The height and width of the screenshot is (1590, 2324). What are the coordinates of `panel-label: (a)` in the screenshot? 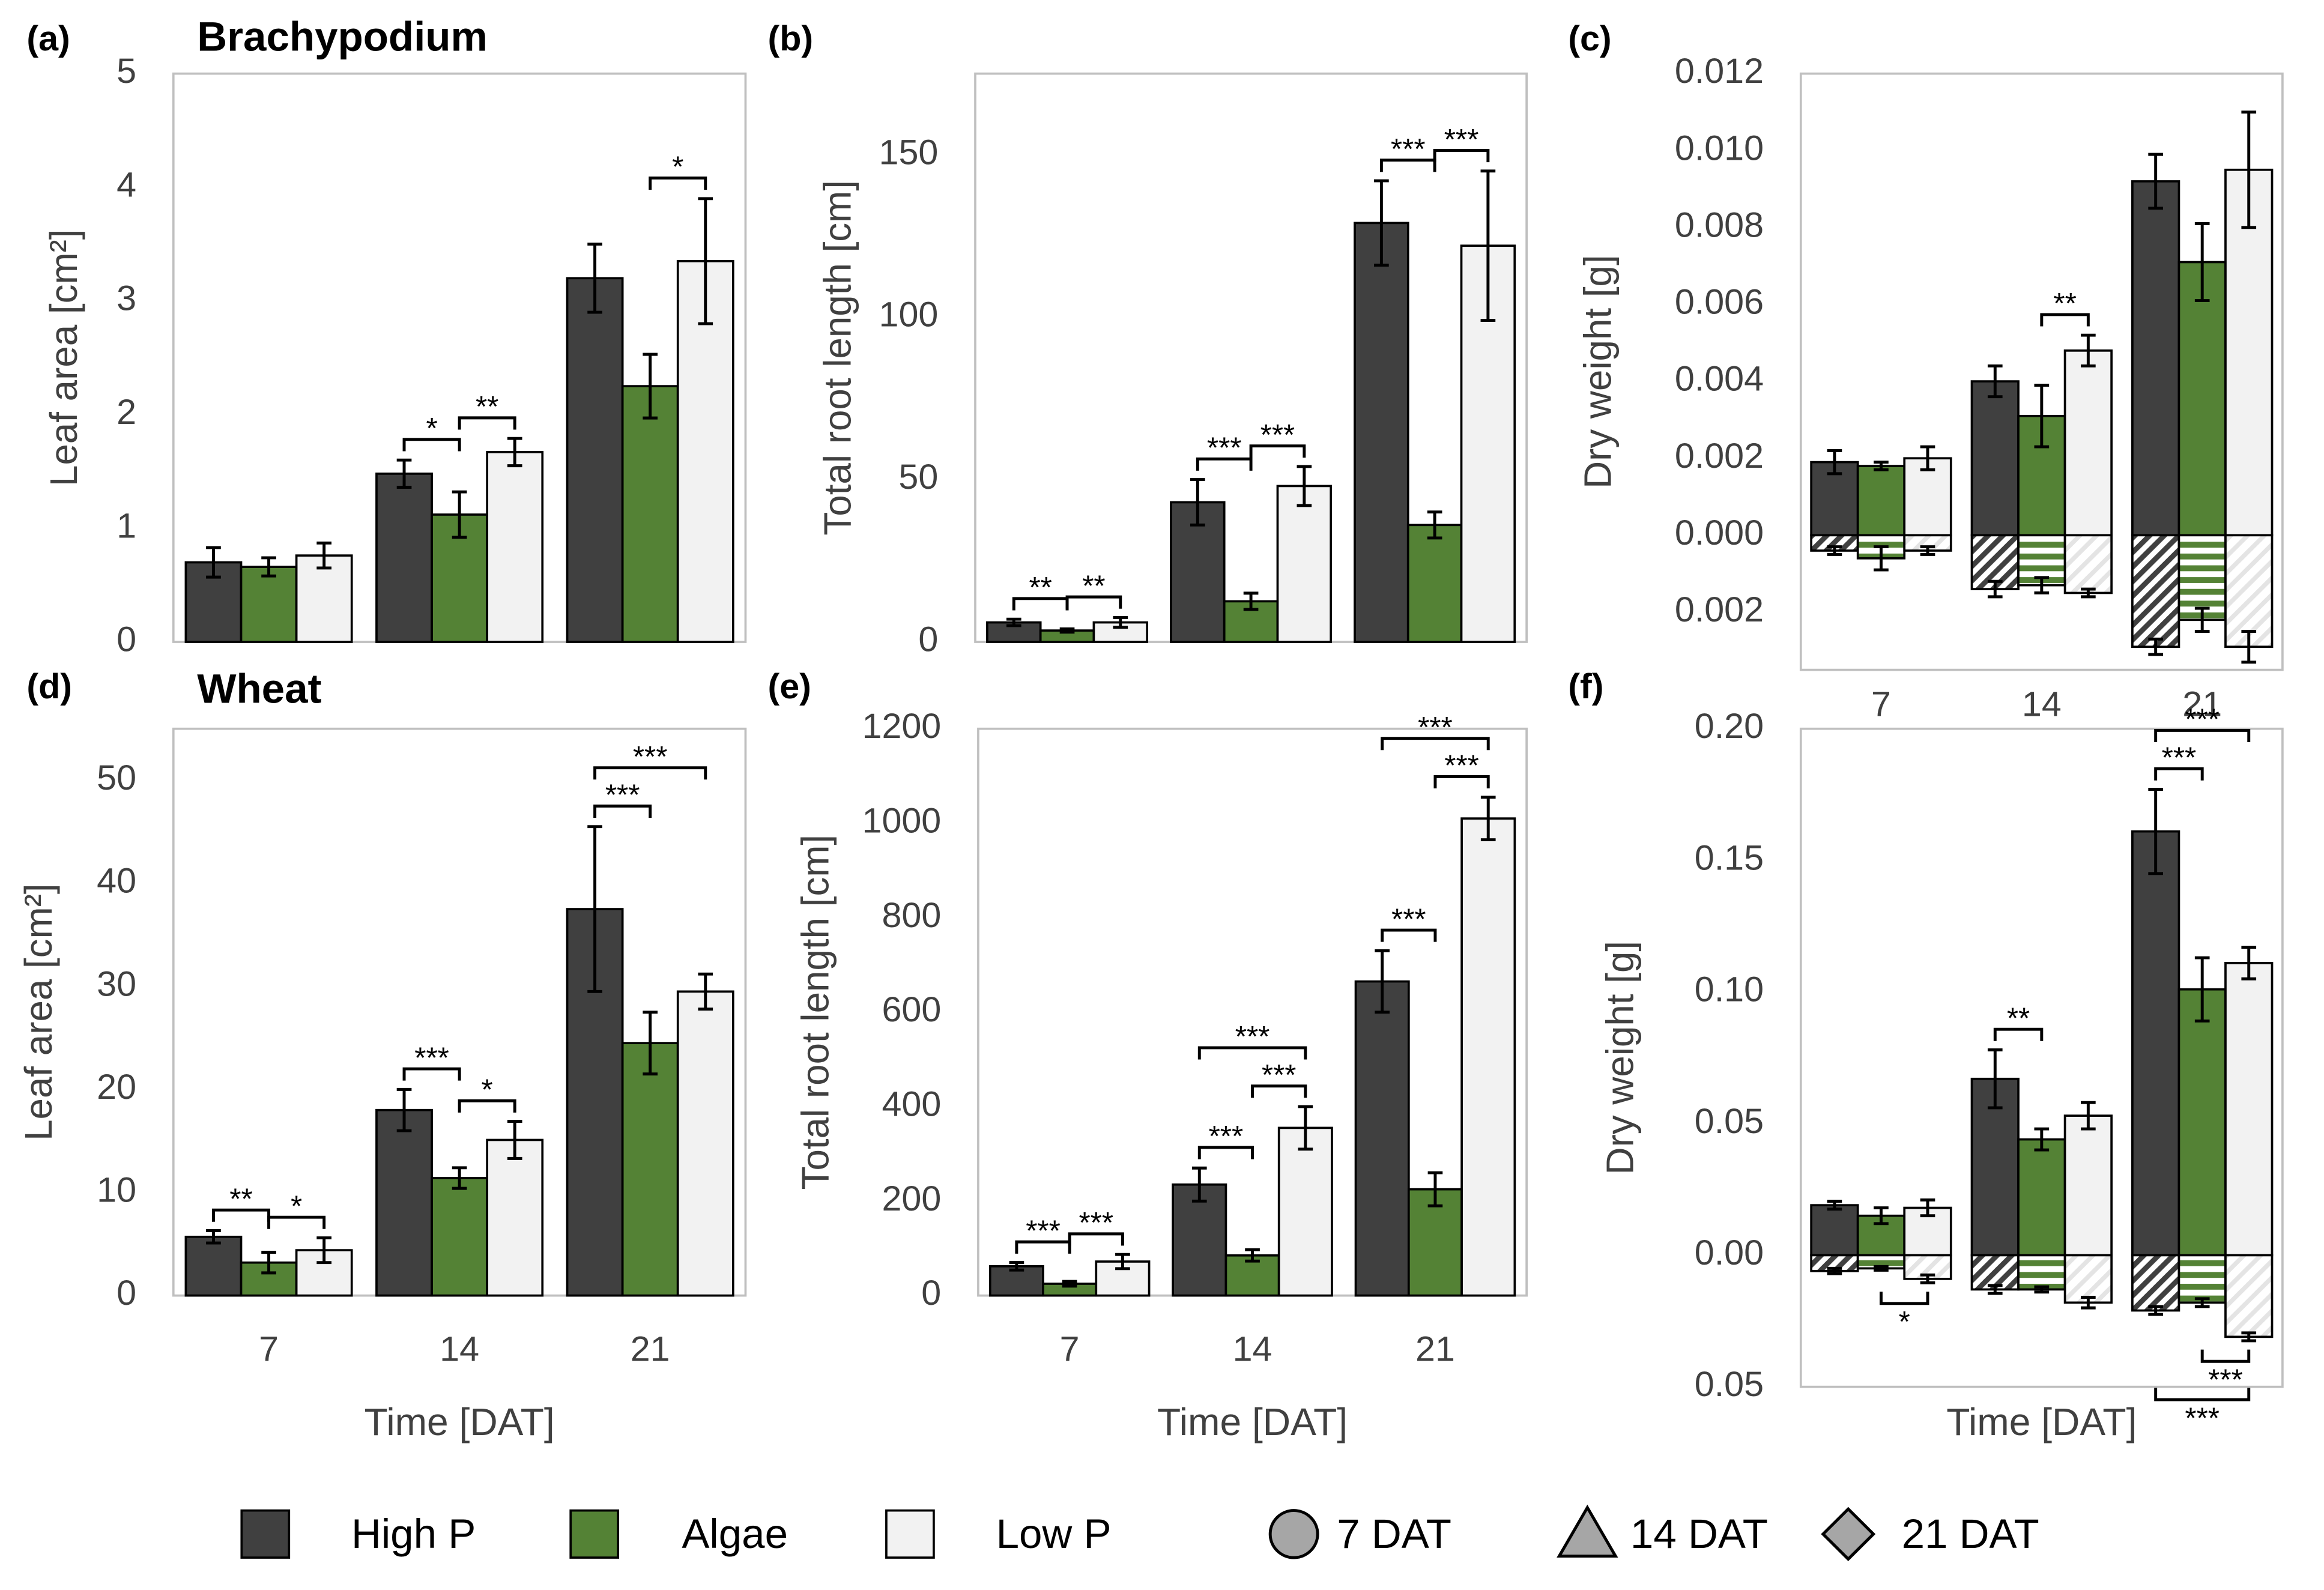 It's located at (48, 38).